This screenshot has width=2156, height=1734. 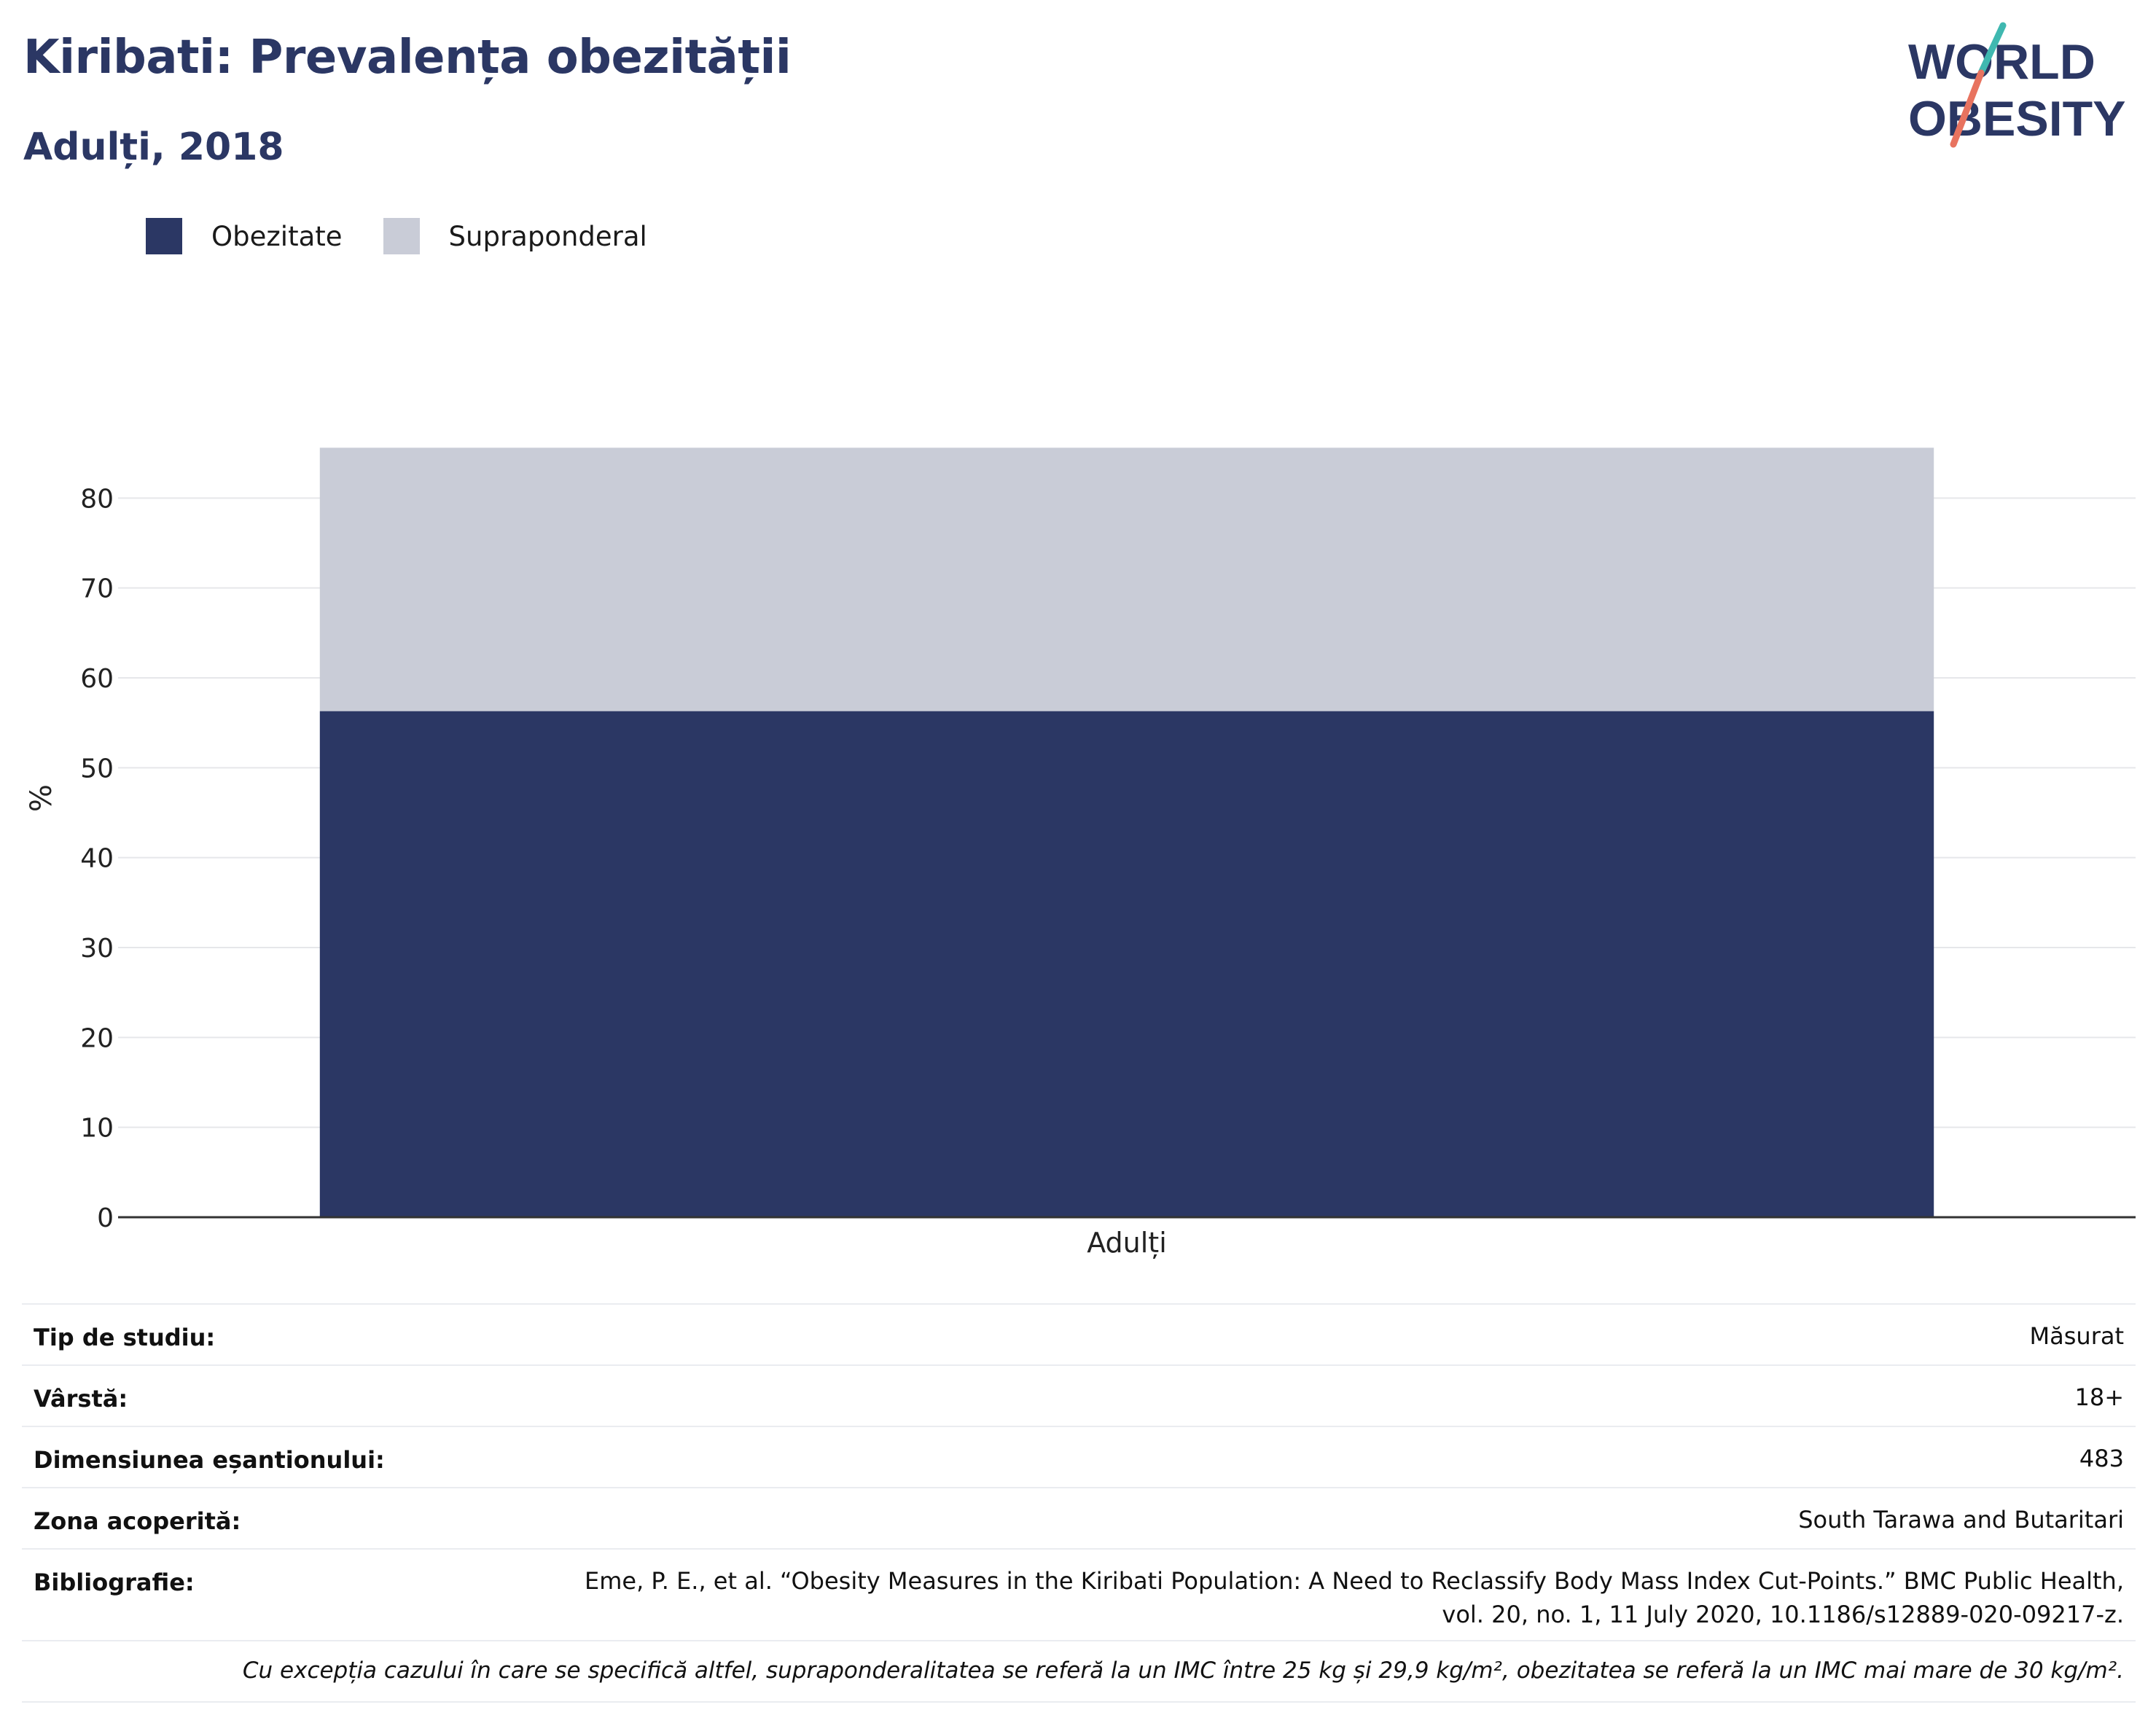 I want to click on bar-segment, so click(x=1126, y=579).